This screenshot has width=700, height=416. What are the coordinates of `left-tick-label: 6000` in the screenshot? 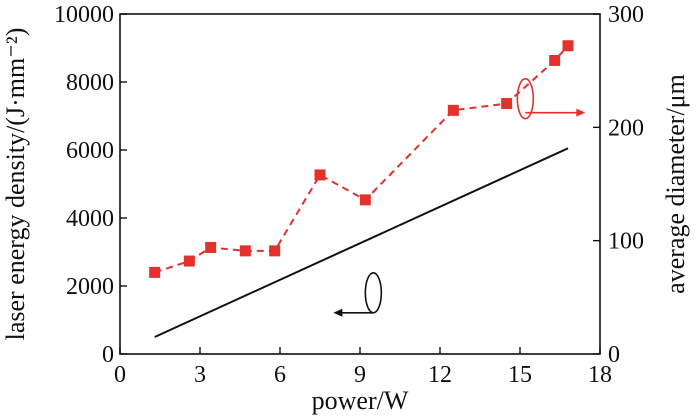 It's located at (90, 151).